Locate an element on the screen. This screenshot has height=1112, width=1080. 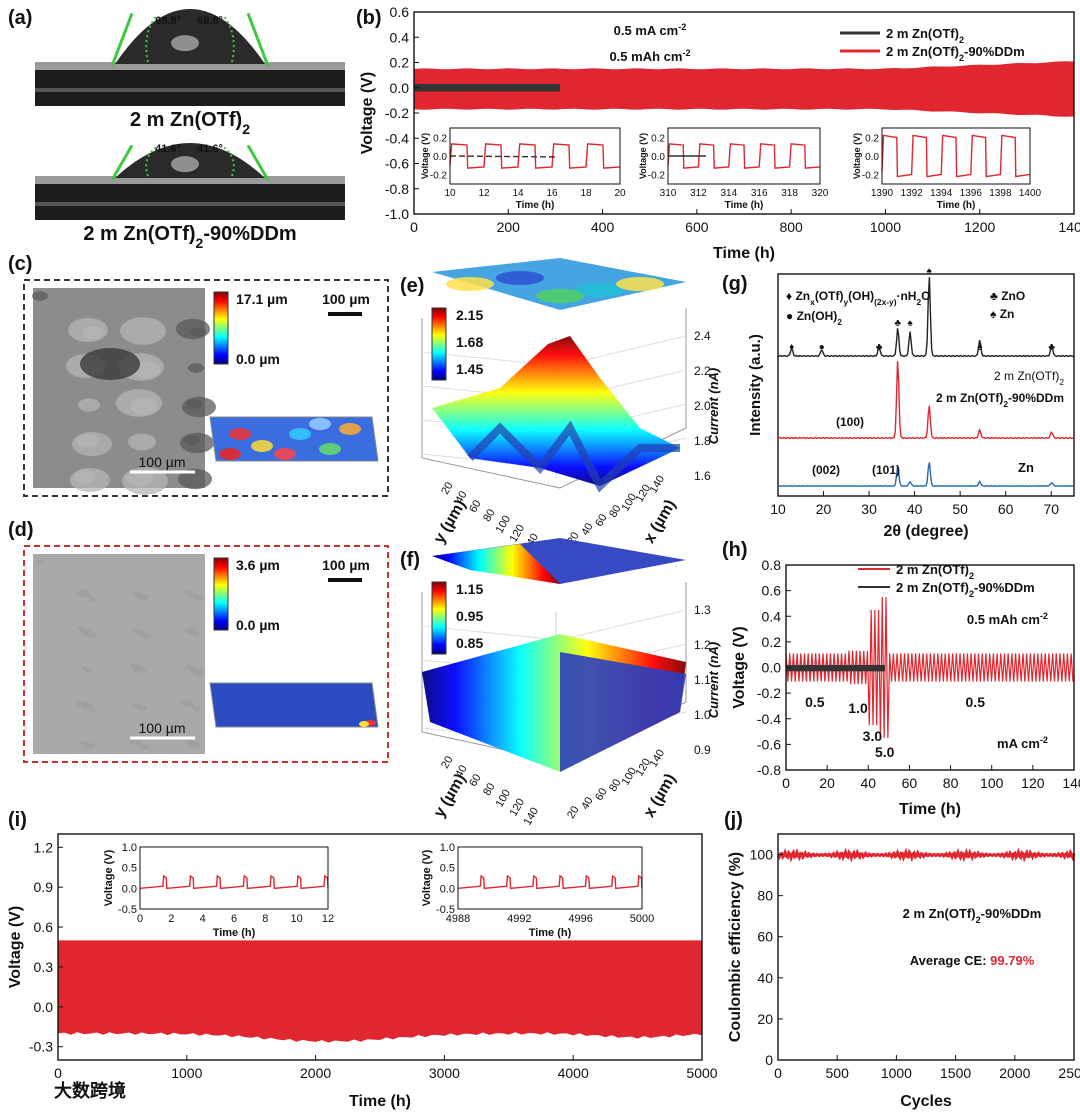
xrd-pattern is located at coordinates (926, 400).